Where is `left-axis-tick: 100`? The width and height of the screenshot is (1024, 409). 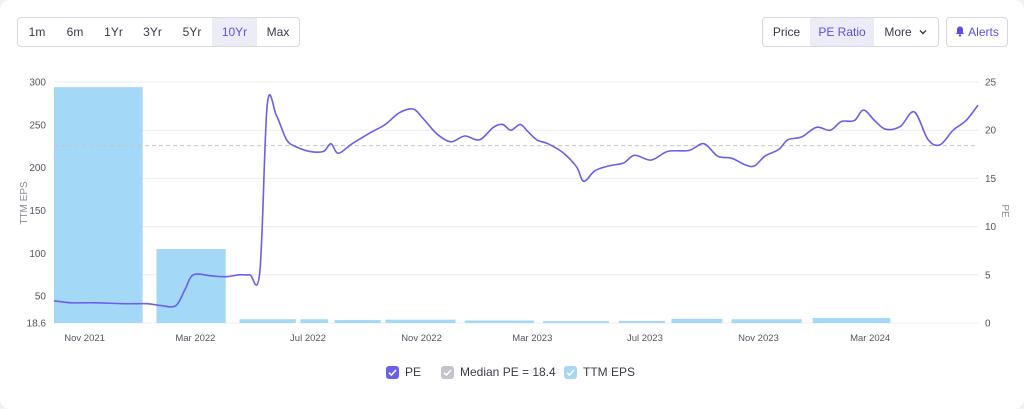 left-axis-tick: 100 is located at coordinates (37, 254).